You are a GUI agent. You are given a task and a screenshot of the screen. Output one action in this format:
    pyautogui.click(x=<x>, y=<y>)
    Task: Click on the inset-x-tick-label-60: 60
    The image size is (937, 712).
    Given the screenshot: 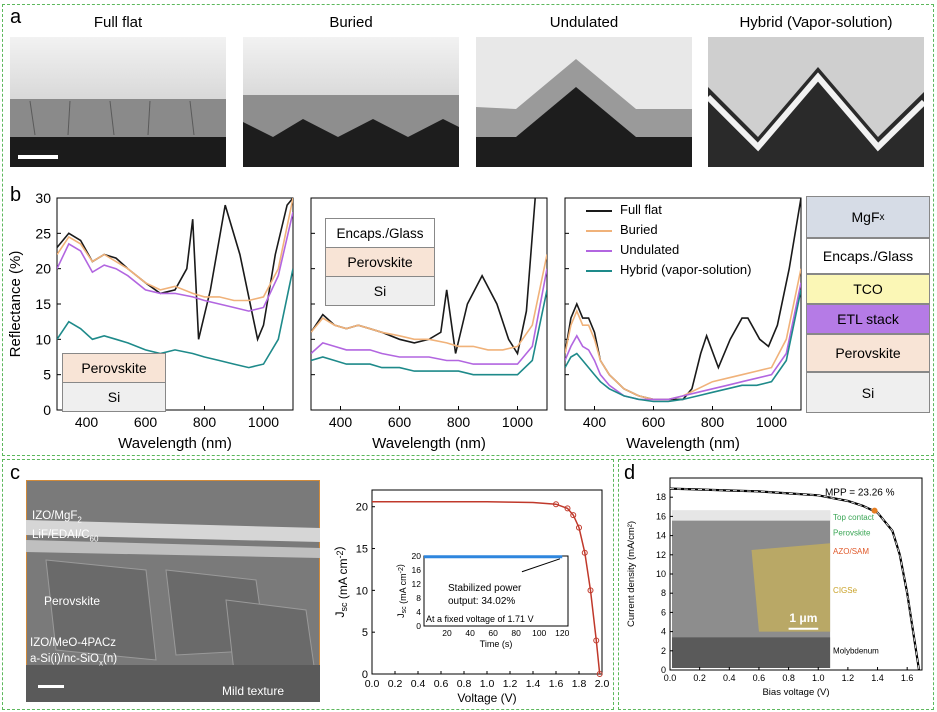 What is the action you would take?
    pyautogui.click(x=493, y=633)
    